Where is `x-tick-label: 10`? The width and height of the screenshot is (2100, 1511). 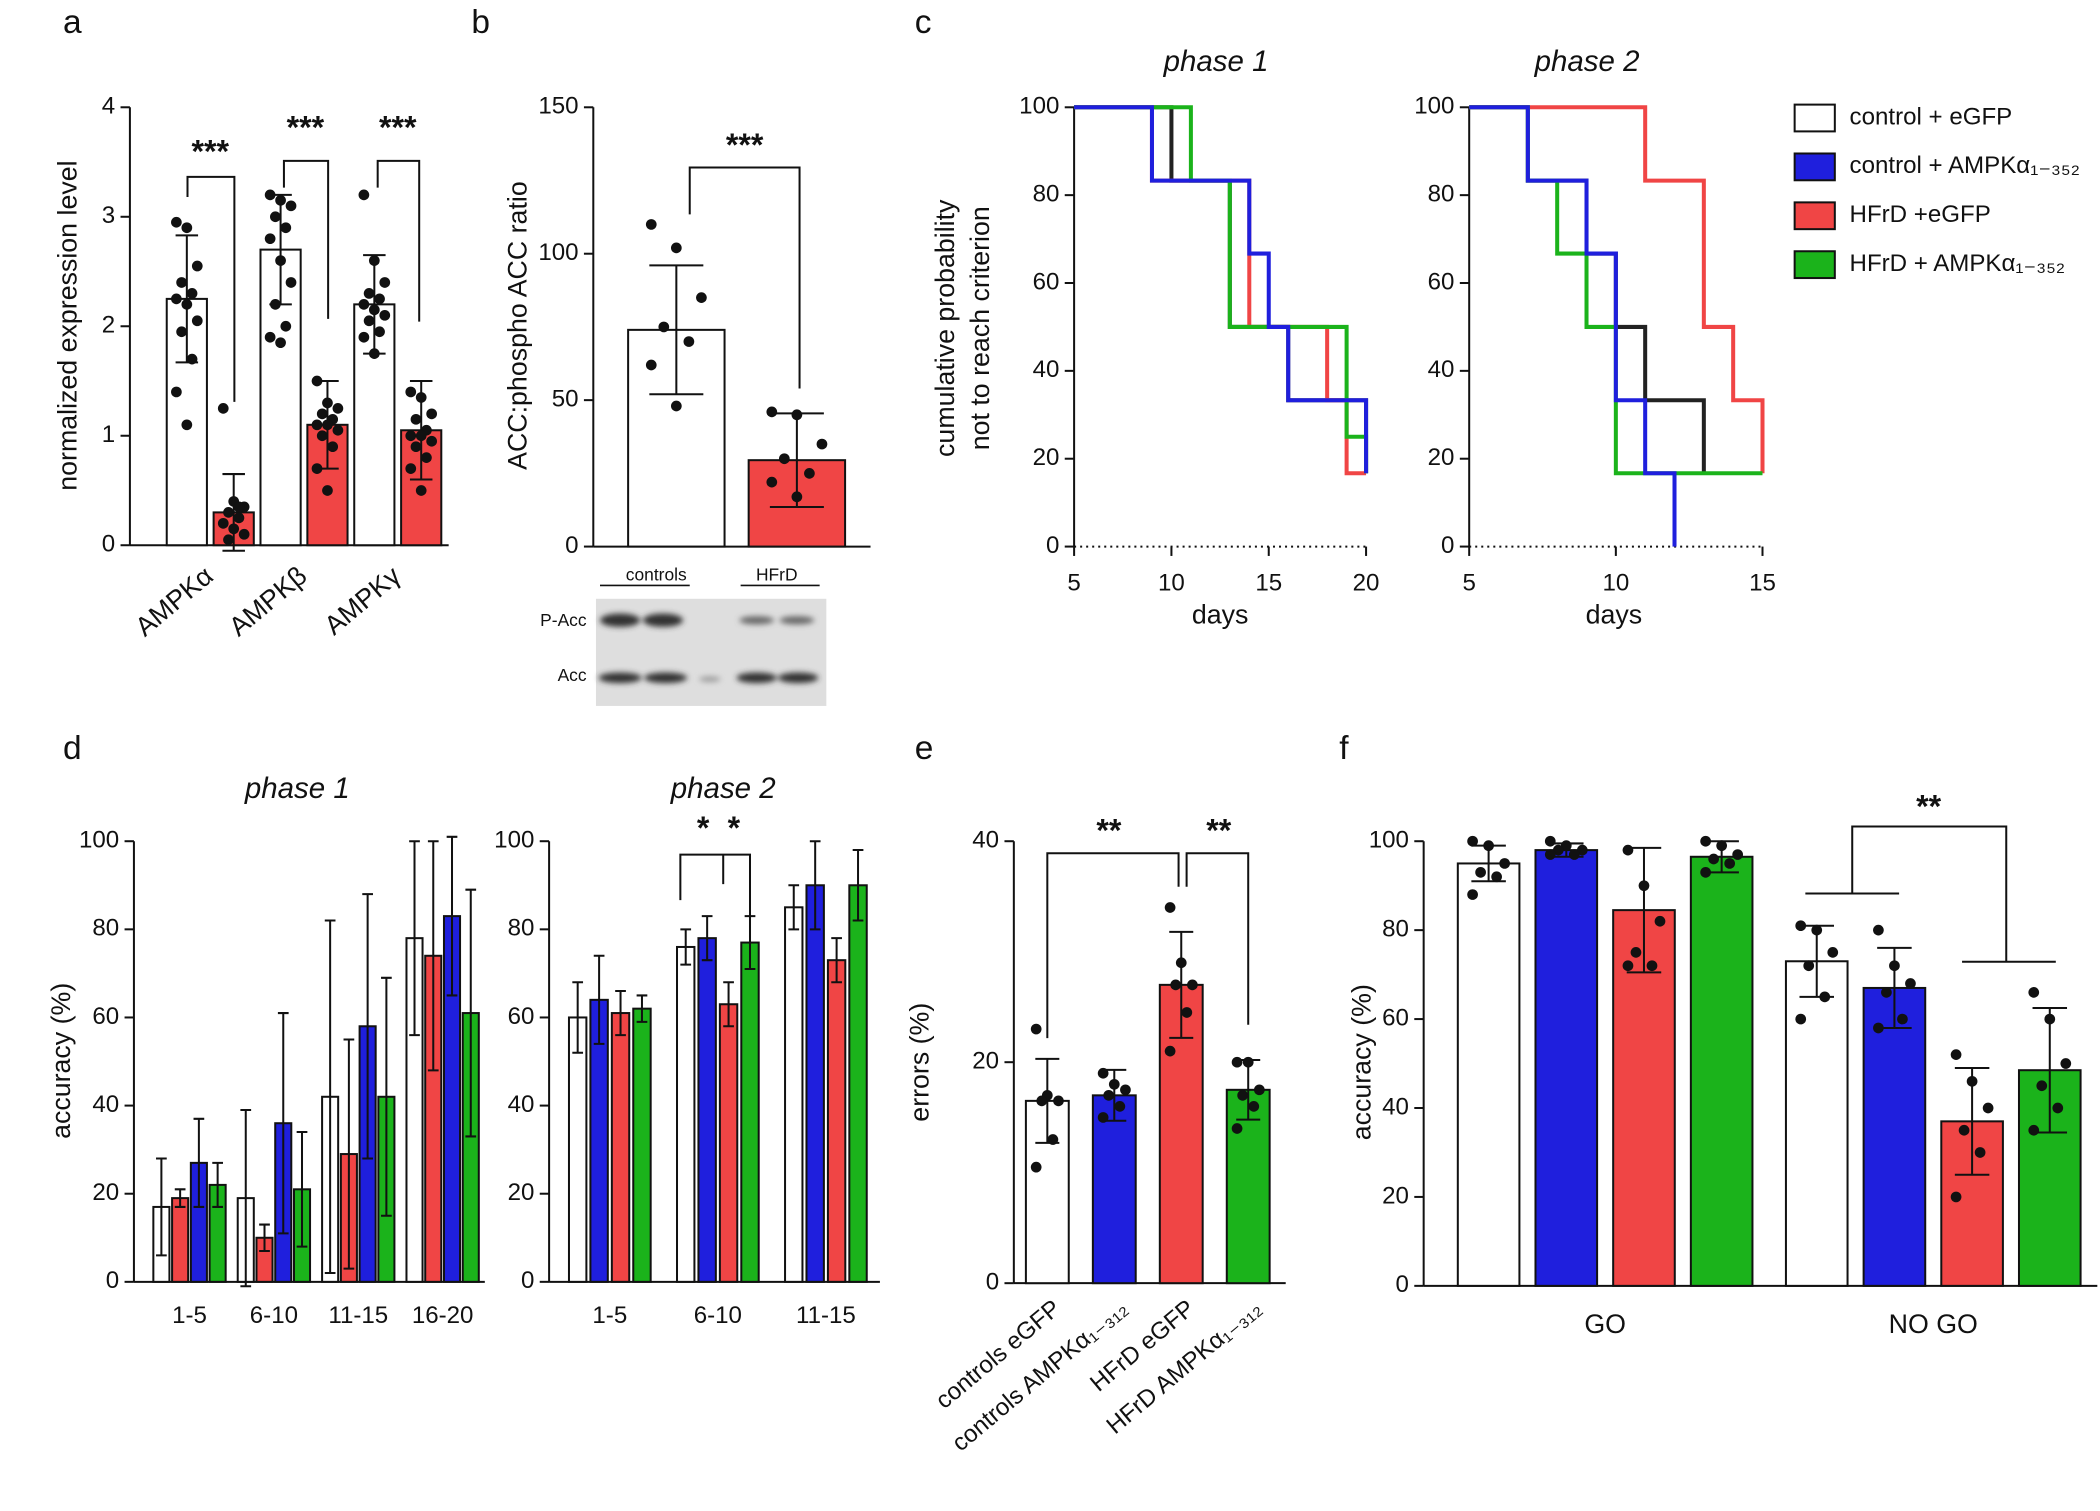
x-tick-label: 10 is located at coordinates (1171, 582).